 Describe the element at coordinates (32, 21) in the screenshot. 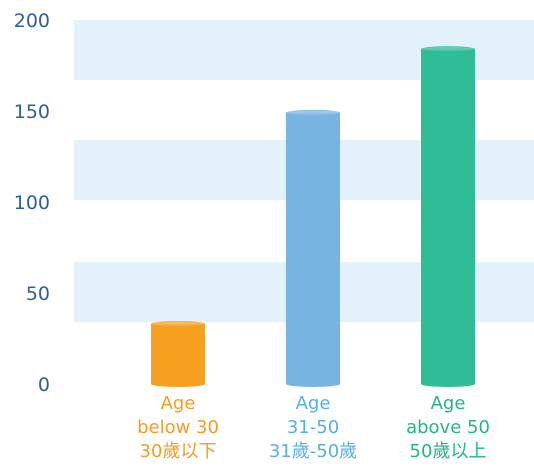

I see `y-tick-label: 200` at that location.